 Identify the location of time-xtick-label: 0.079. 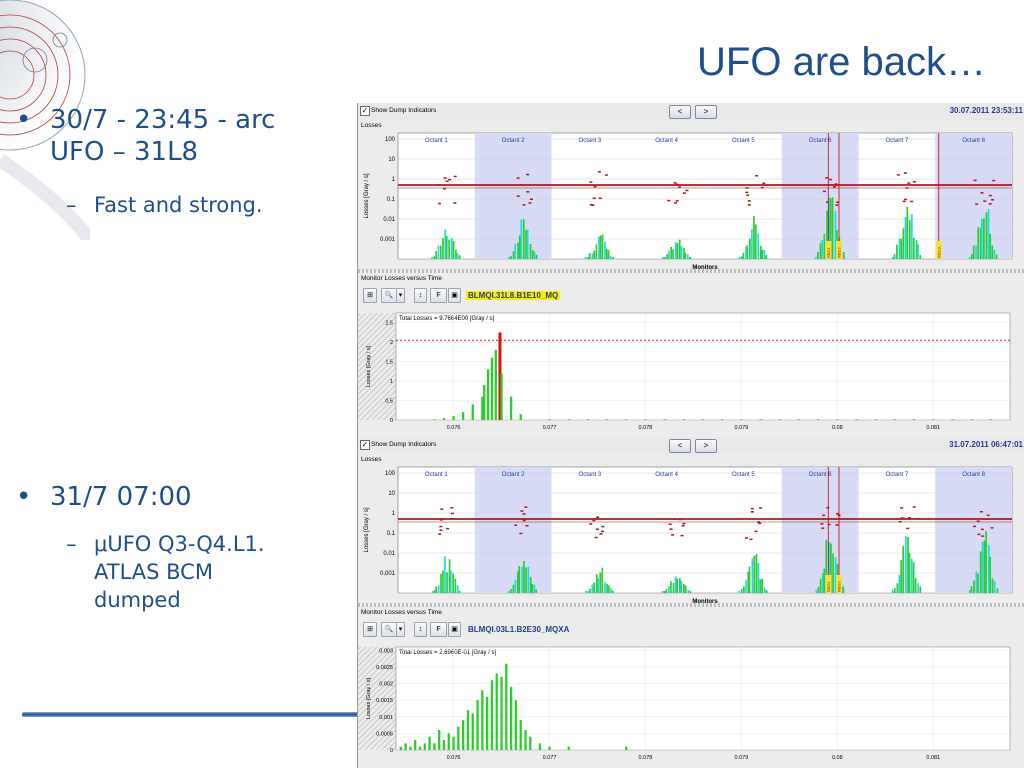
(741, 758).